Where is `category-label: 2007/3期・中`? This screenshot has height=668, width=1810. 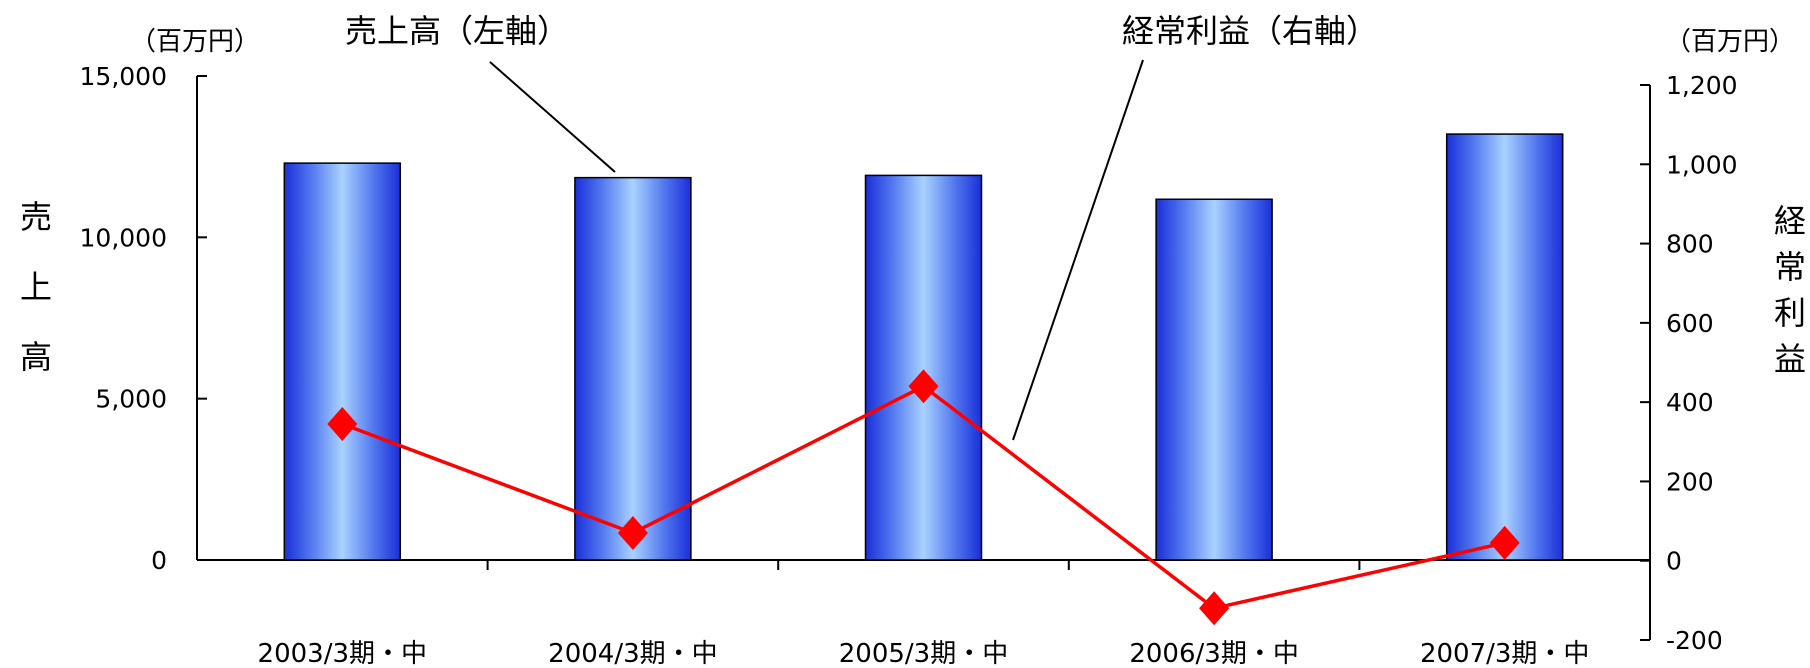 category-label: 2007/3期・中 is located at coordinates (1504, 653).